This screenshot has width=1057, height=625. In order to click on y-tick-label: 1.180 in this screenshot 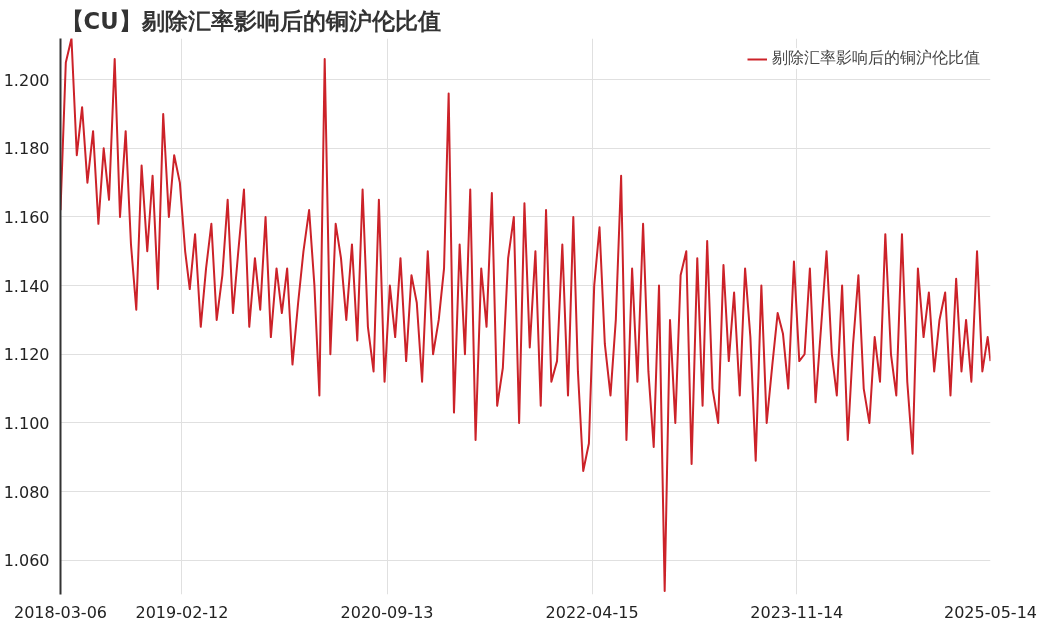, I will do `click(26, 149)`.